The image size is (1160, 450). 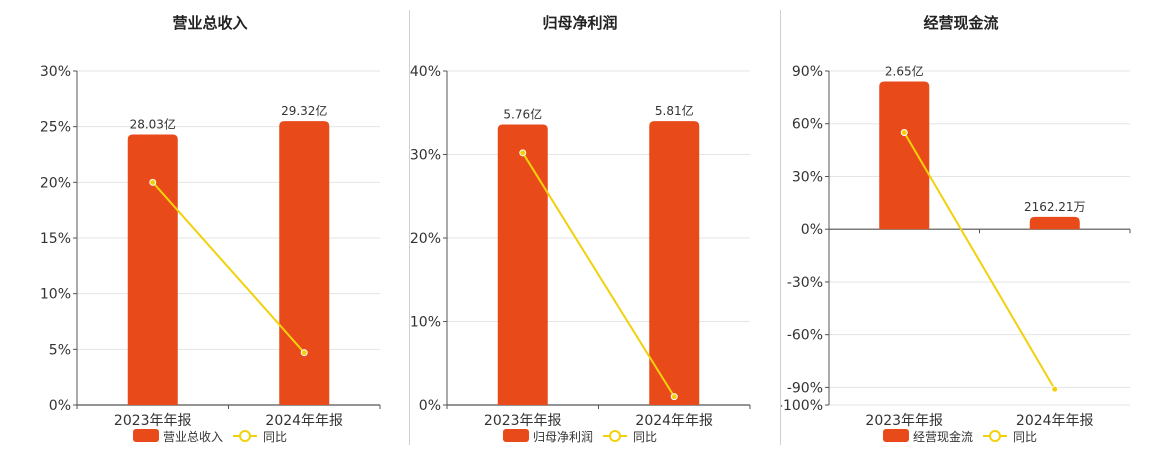 What do you see at coordinates (55, 128) in the screenshot?
I see `y-tick-label: 25%` at bounding box center [55, 128].